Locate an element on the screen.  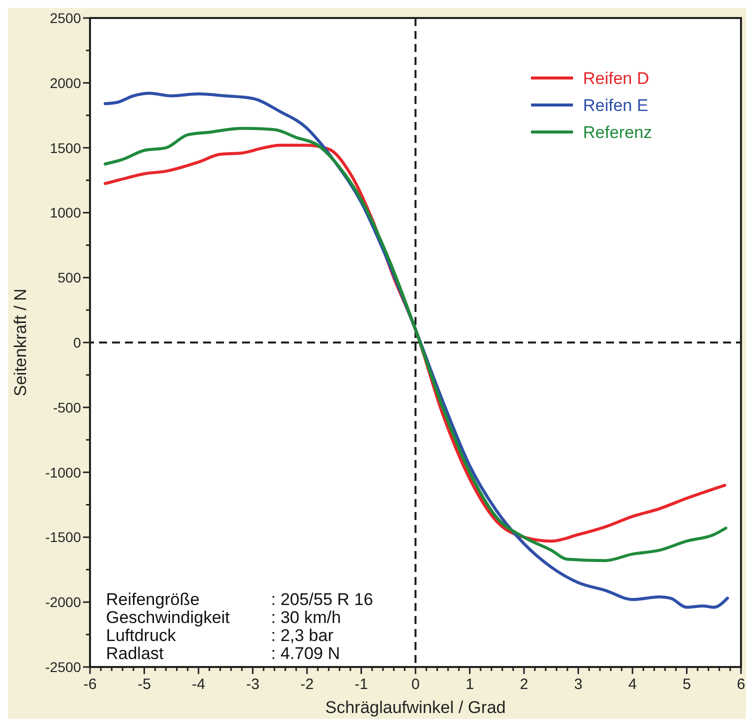
y-tick-label: -2000 is located at coordinates (63, 602).